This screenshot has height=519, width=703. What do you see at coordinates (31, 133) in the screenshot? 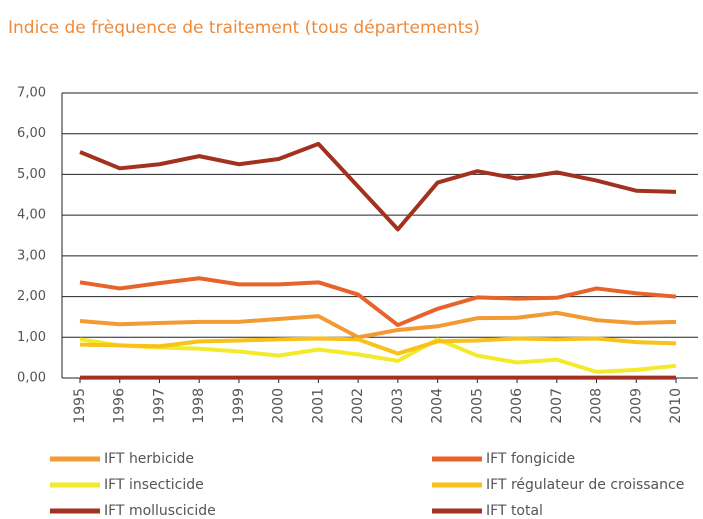
I see `y-tick-label: 6,00` at bounding box center [31, 133].